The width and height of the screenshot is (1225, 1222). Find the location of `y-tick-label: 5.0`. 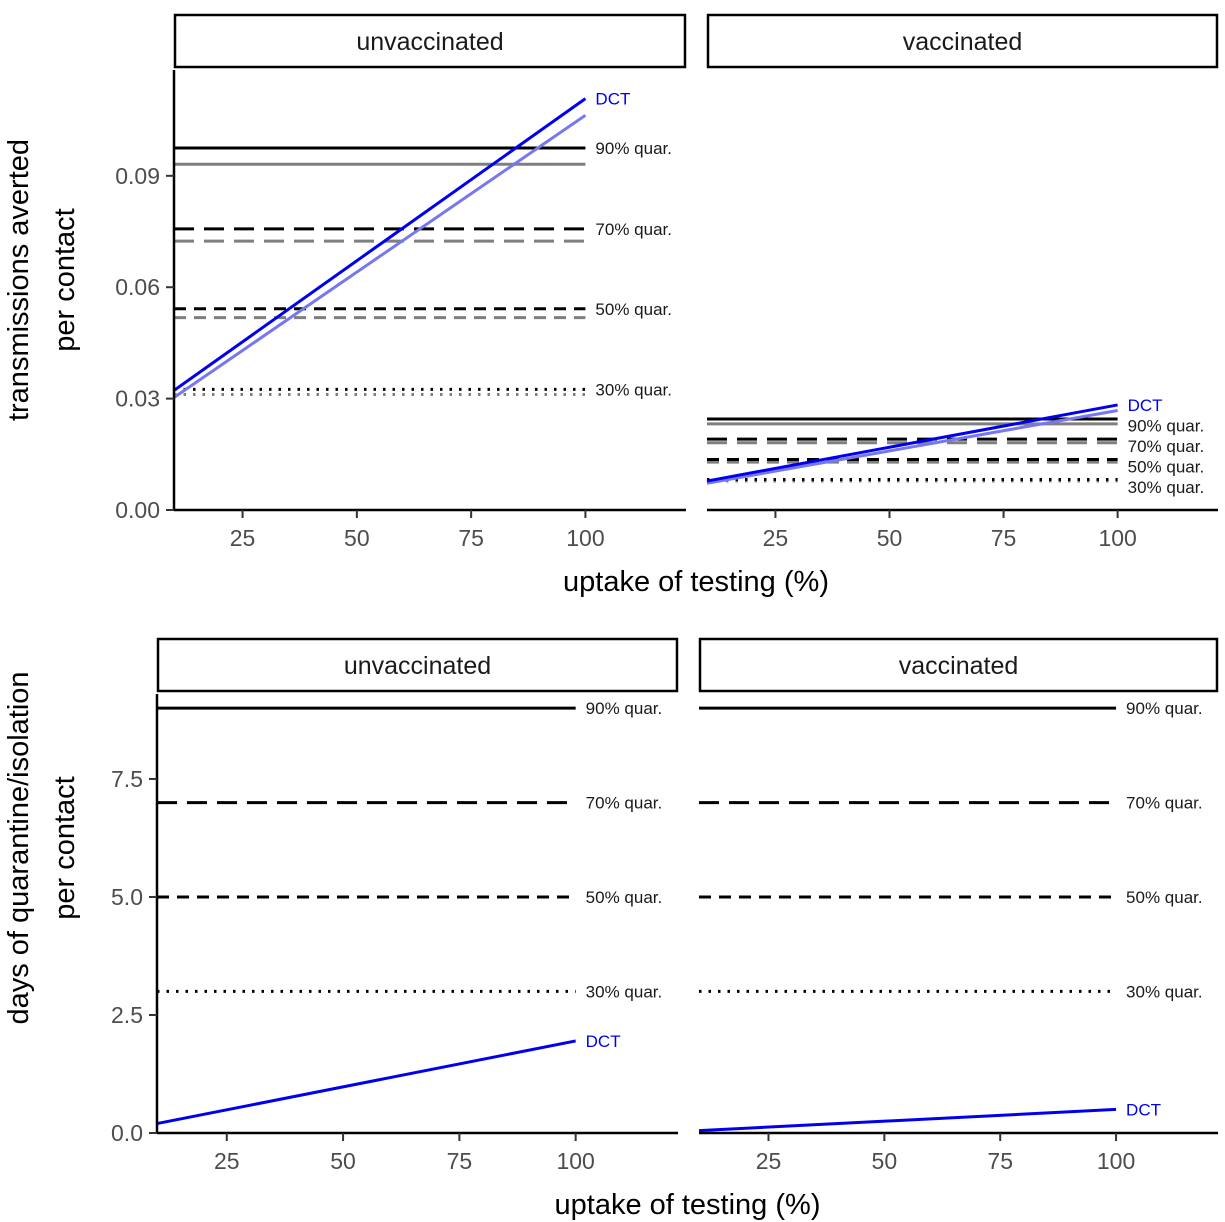

y-tick-label: 5.0 is located at coordinates (127, 897).